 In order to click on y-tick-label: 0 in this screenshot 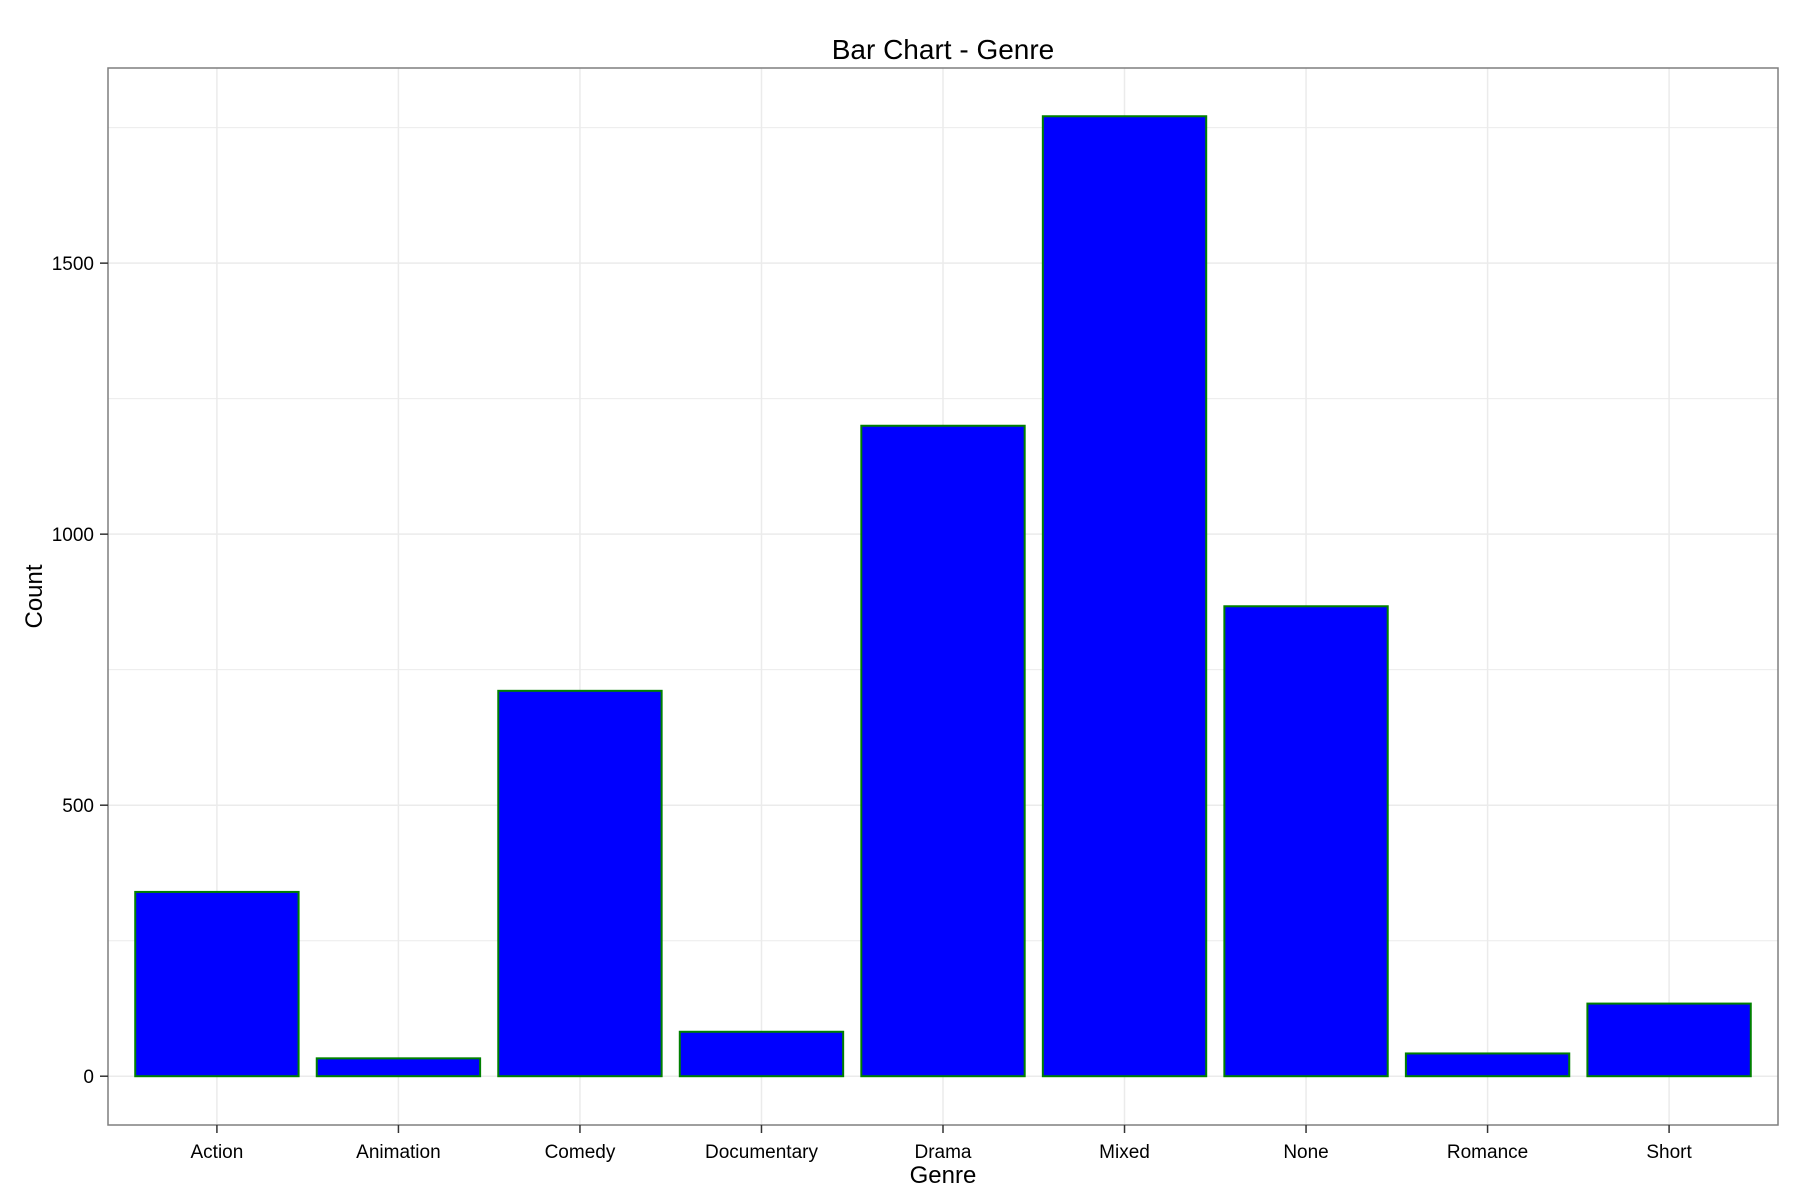, I will do `click(88, 1077)`.